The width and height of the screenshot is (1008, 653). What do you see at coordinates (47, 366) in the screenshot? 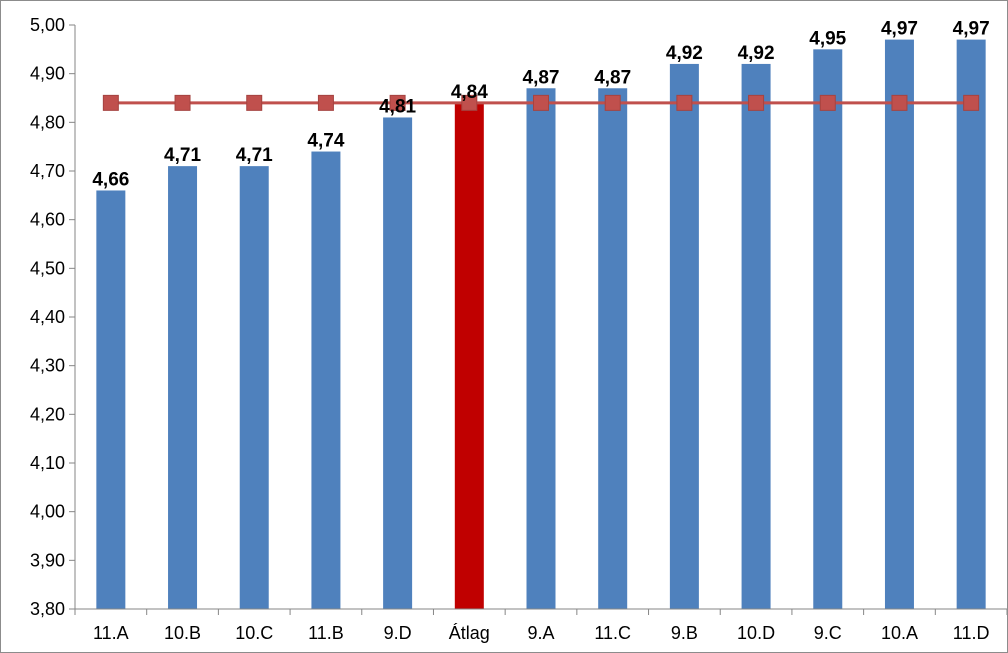
I see `y-tick-label: 4,30` at bounding box center [47, 366].